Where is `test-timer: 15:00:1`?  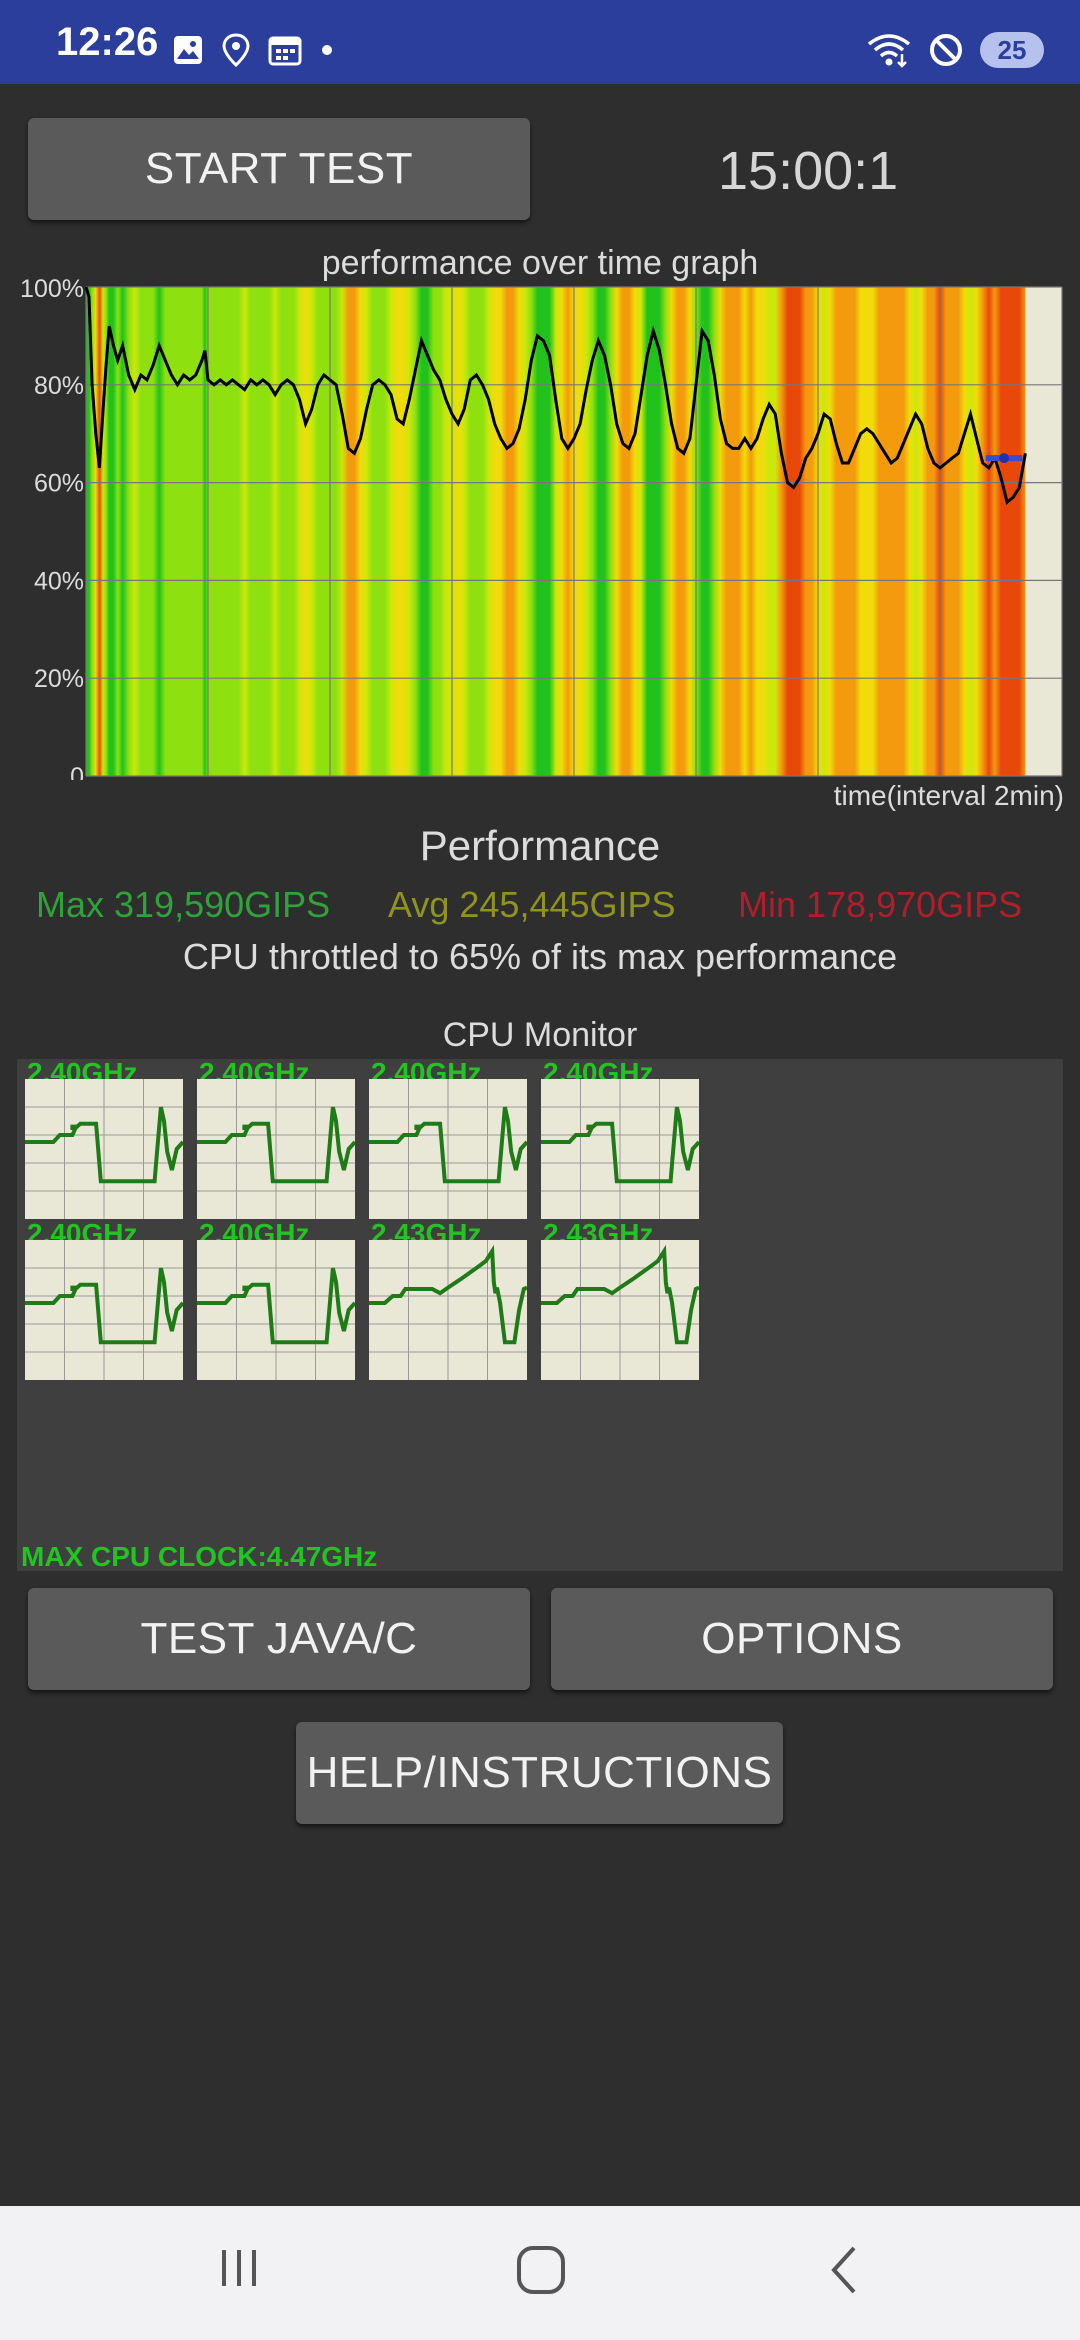 test-timer: 15:00:1 is located at coordinates (808, 171).